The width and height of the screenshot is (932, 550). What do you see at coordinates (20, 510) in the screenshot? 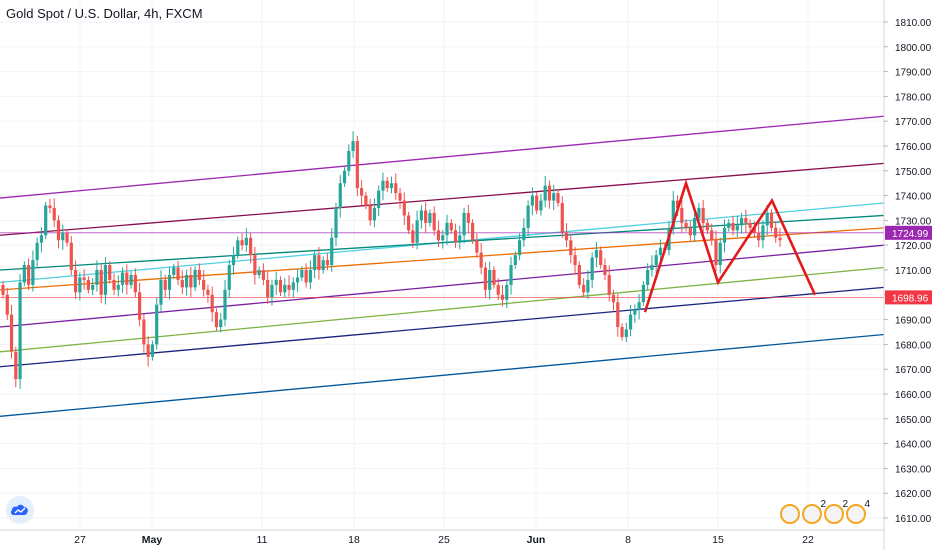
I see `tradingview-logo-icon` at bounding box center [20, 510].